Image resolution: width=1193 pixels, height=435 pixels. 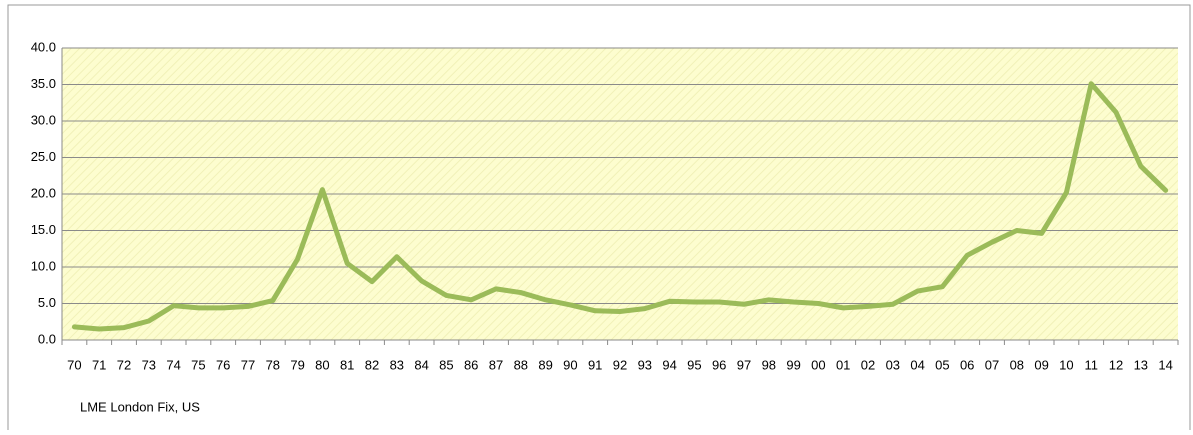 I want to click on x-tick-label: 04, so click(x=917, y=364).